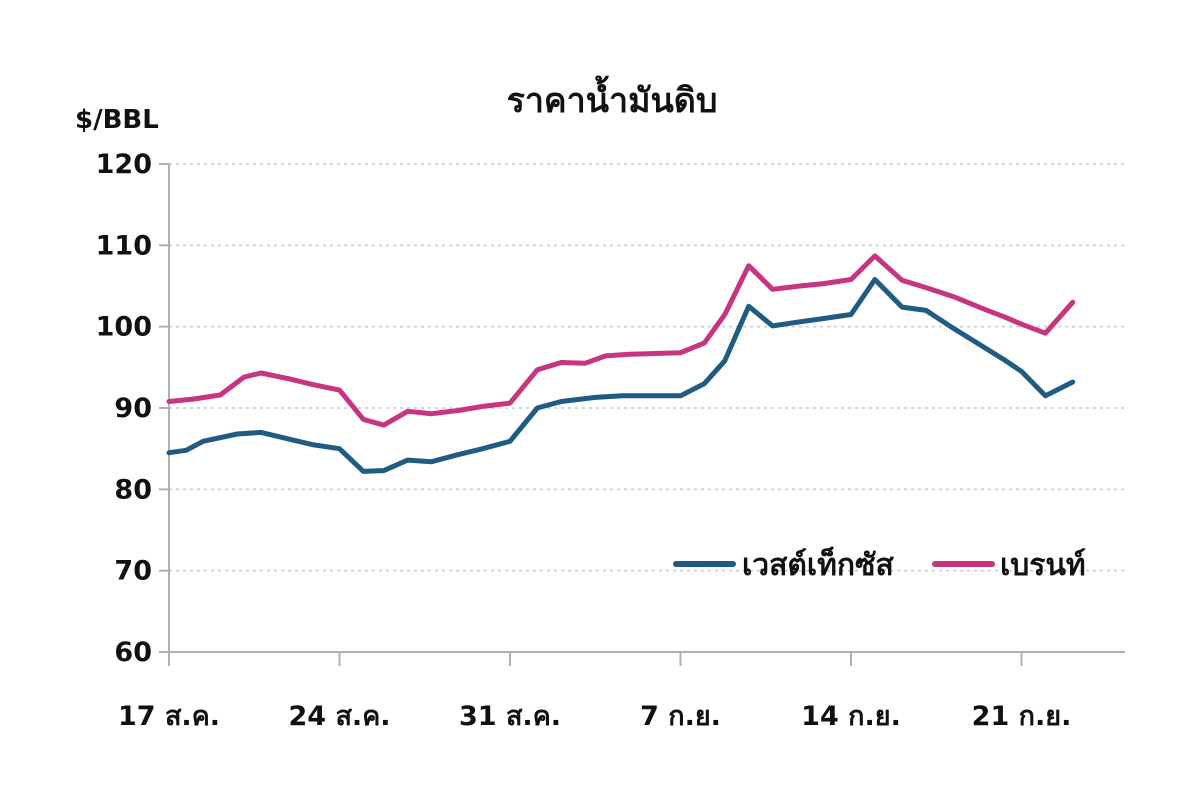 The image size is (1200, 803). I want to click on y-axis-ticks: 60 70 80 90 100 110 120, so click(124, 408).